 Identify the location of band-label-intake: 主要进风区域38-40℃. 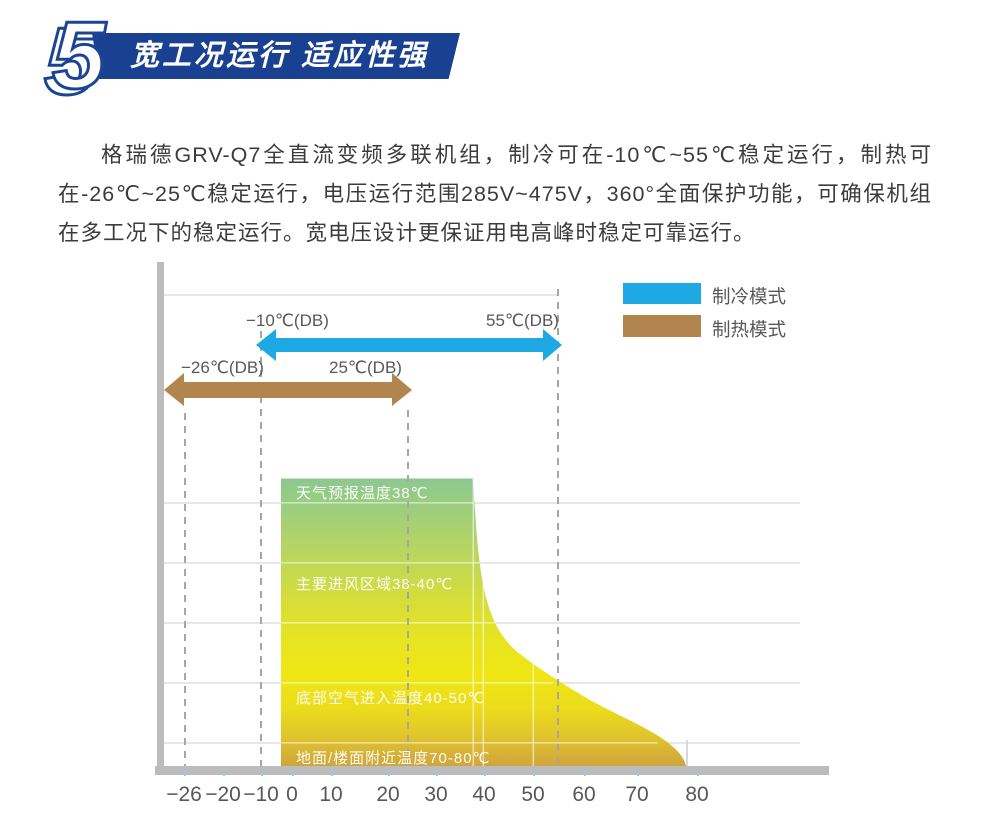
(375, 584).